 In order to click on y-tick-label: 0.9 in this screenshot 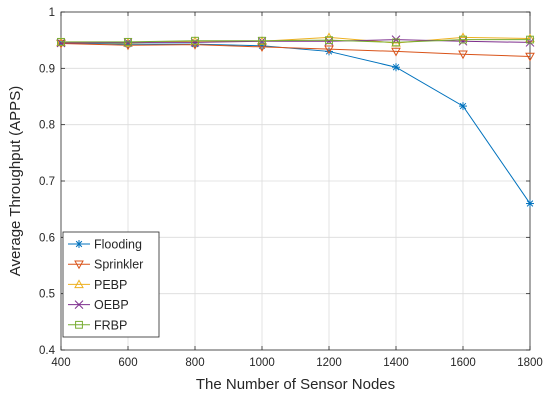, I will do `click(47, 69)`.